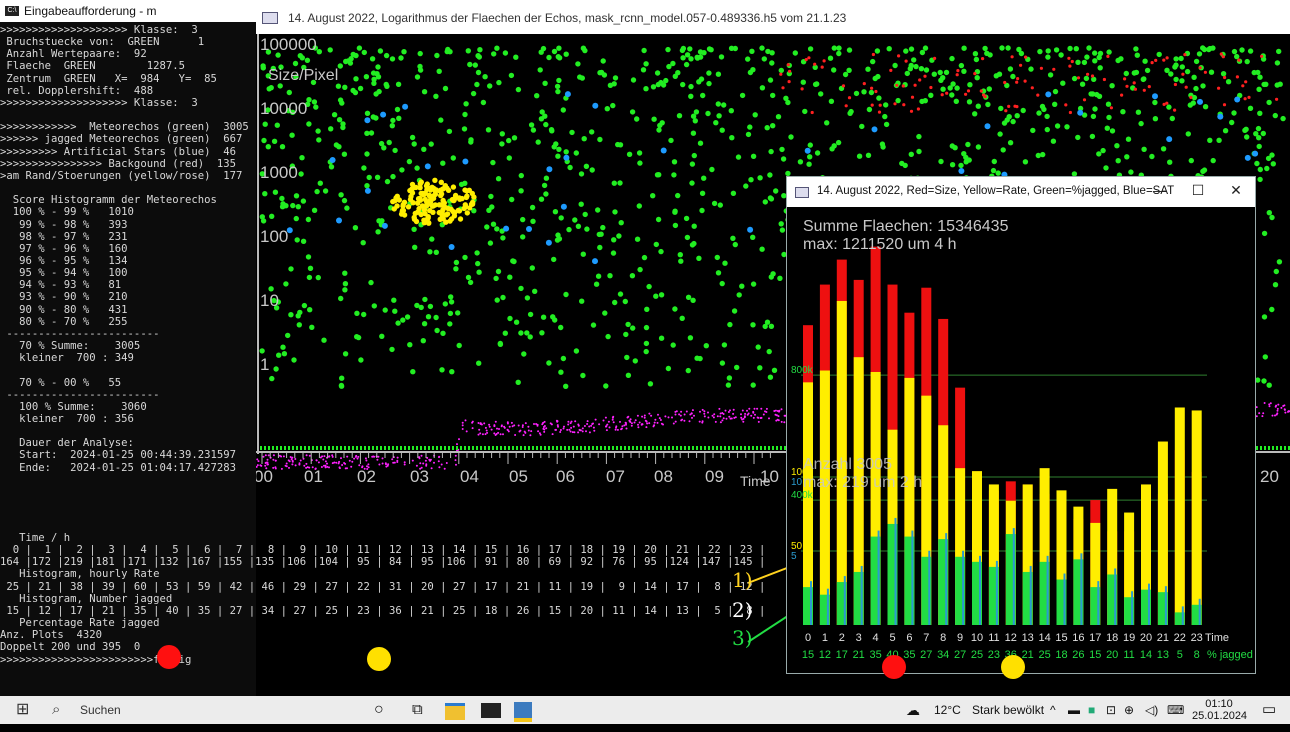 The width and height of the screenshot is (1290, 732). What do you see at coordinates (1028, 655) in the screenshot?
I see `jagged-percent-label: 21` at bounding box center [1028, 655].